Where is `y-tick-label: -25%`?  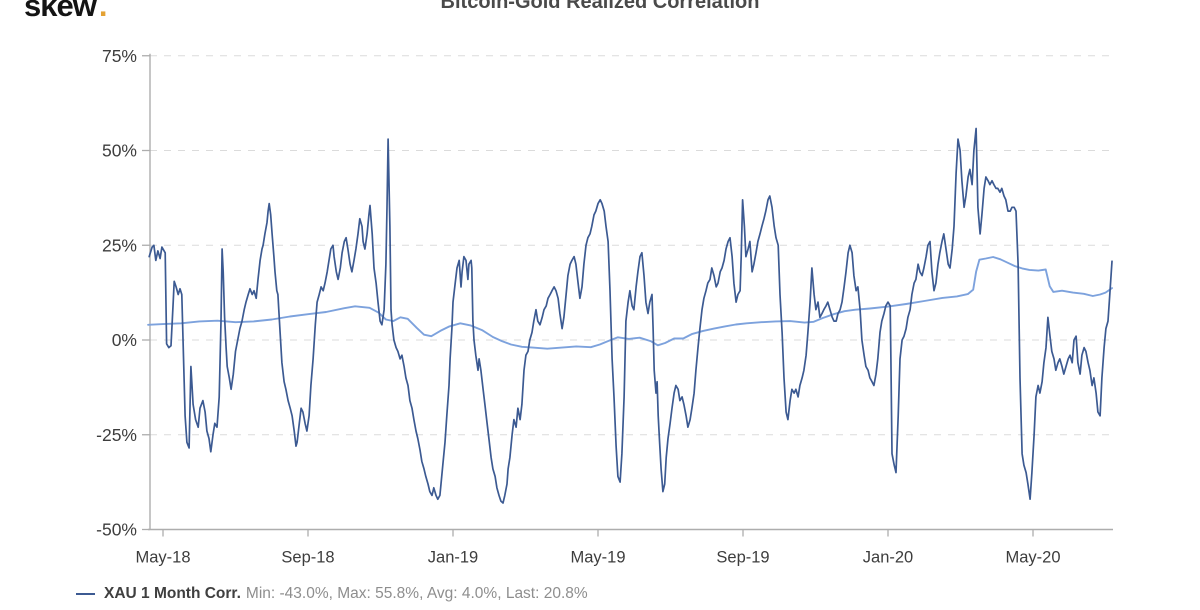 y-tick-label: -25% is located at coordinates (116, 435).